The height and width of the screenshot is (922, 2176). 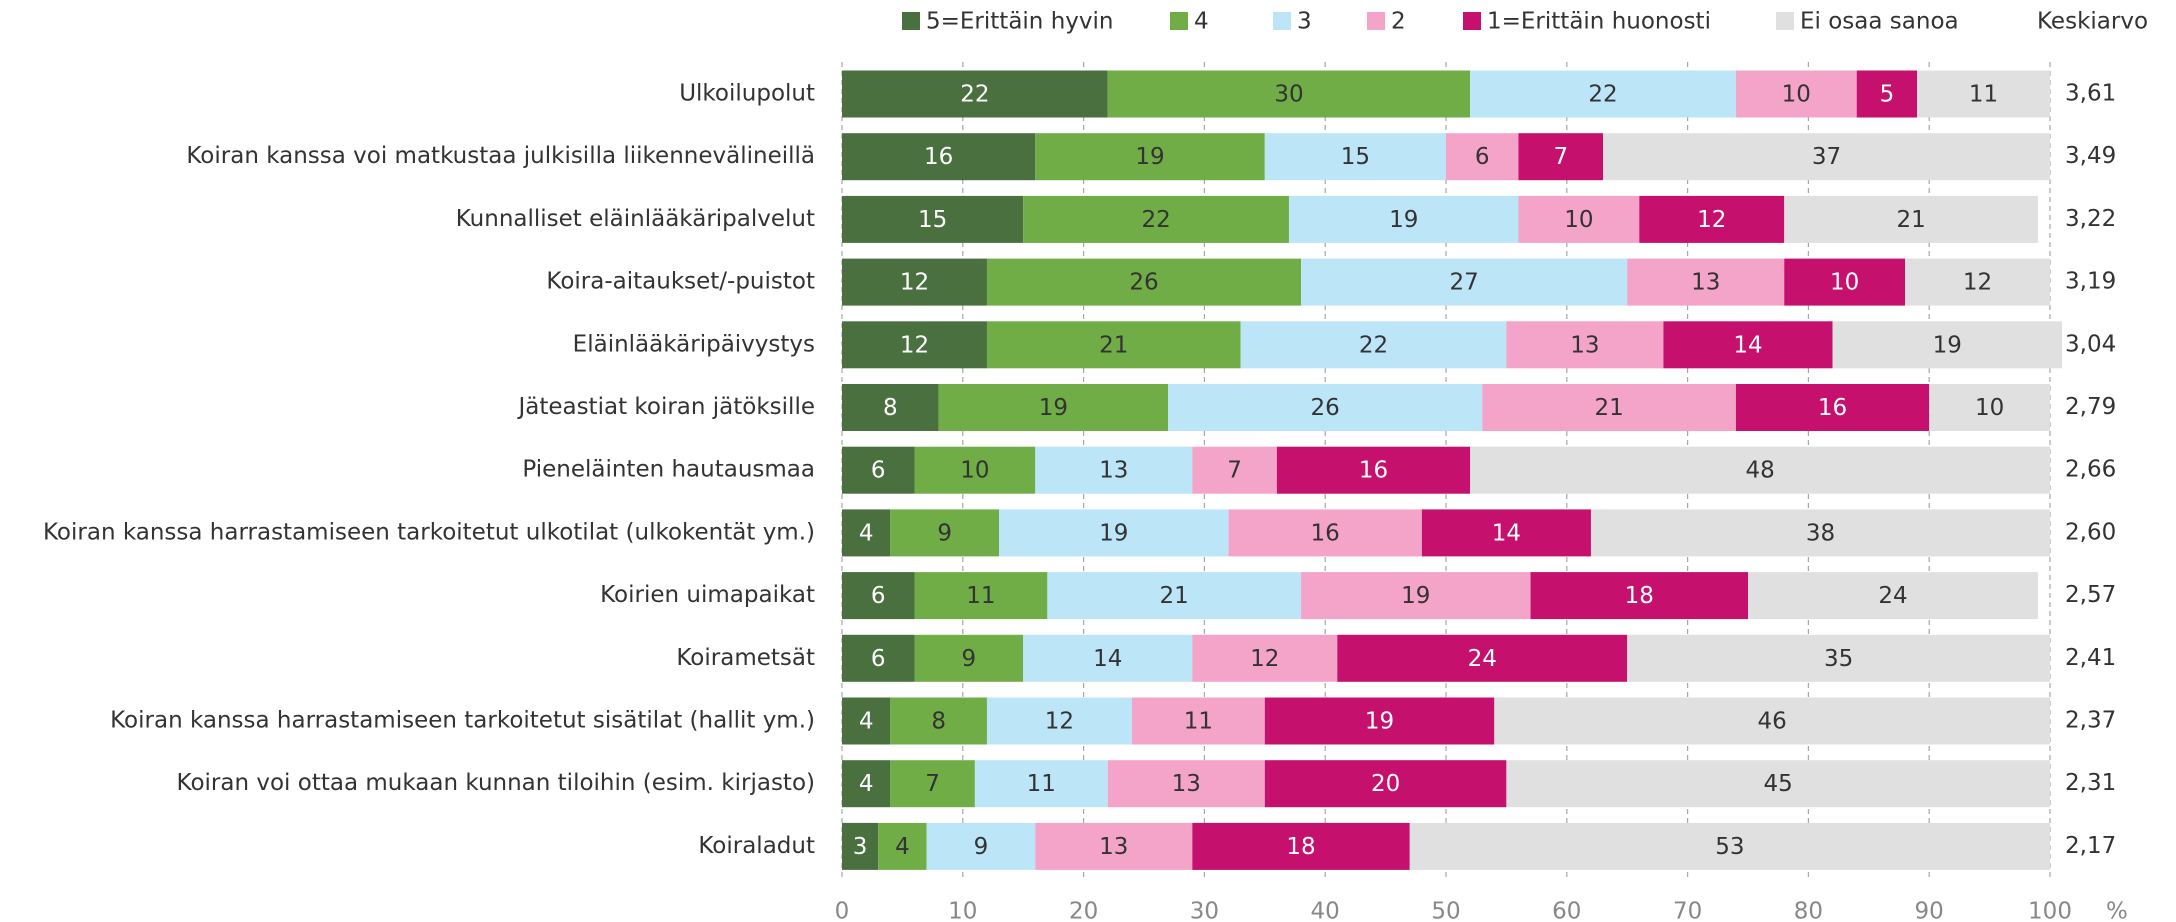 I want to click on data-label: 35, so click(x=1838, y=659).